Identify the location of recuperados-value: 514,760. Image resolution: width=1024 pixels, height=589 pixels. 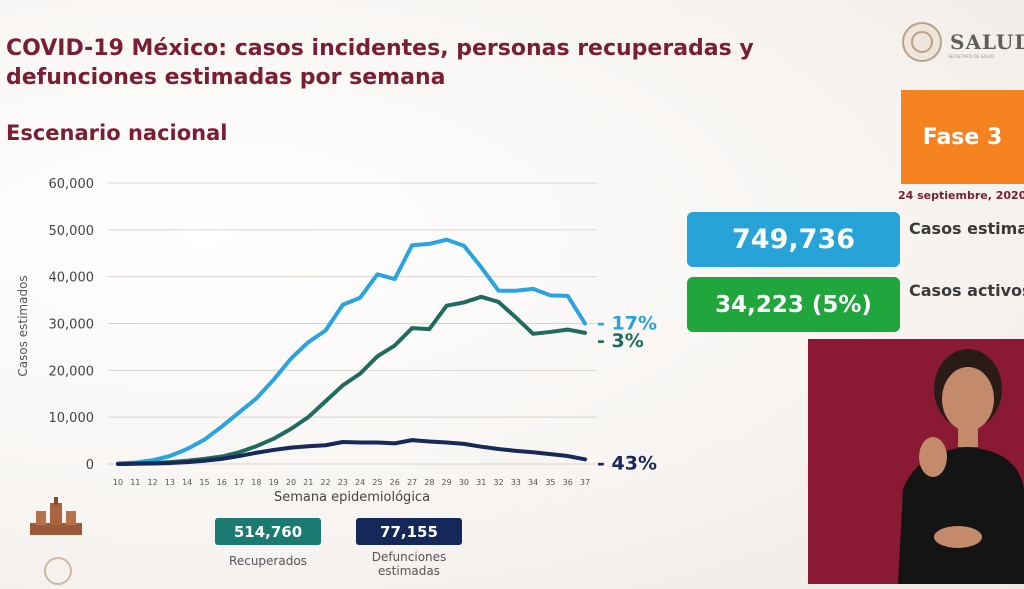
(268, 531).